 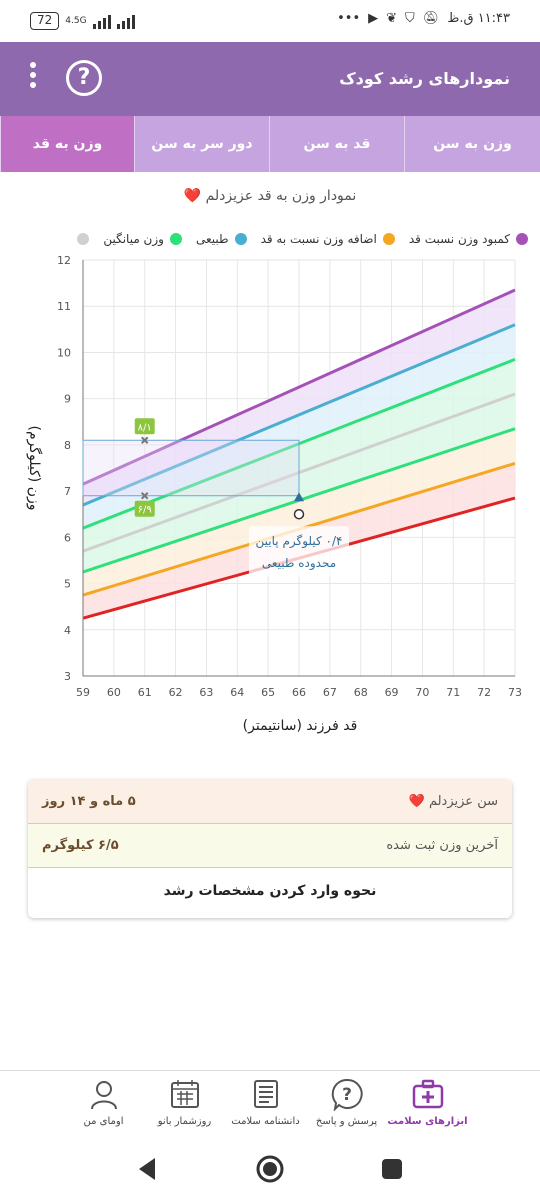 What do you see at coordinates (148, 1169) in the screenshot?
I see `back-icon` at bounding box center [148, 1169].